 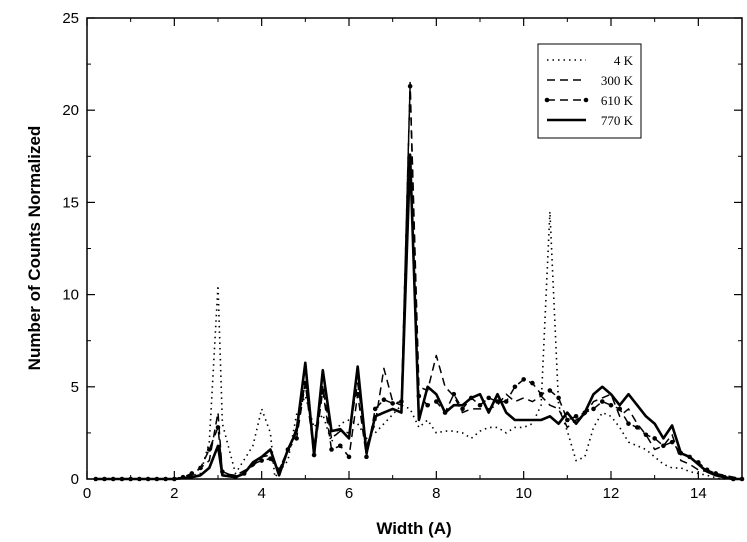 What do you see at coordinates (75, 479) in the screenshot?
I see `y-tick-label: 0` at bounding box center [75, 479].